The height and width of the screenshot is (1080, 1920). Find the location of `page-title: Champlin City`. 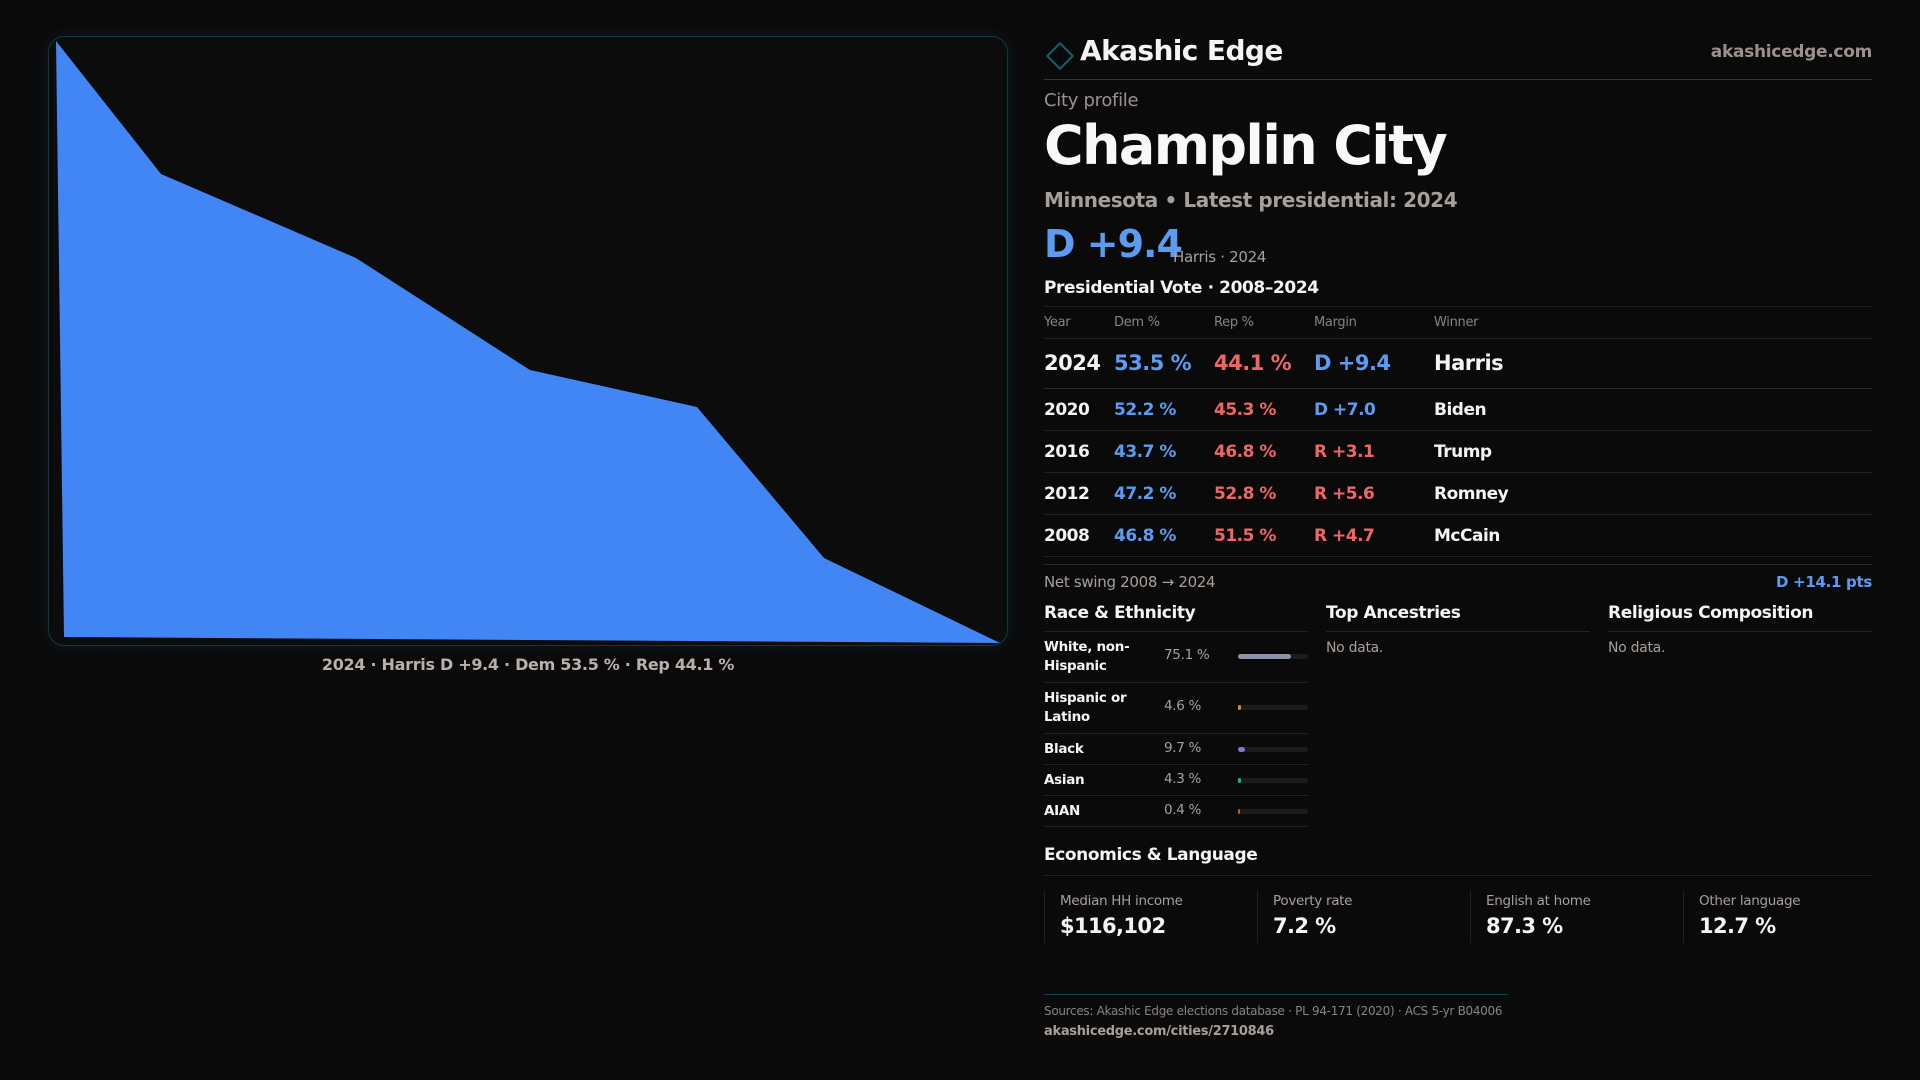

page-title: Champlin City is located at coordinates (1246, 145).